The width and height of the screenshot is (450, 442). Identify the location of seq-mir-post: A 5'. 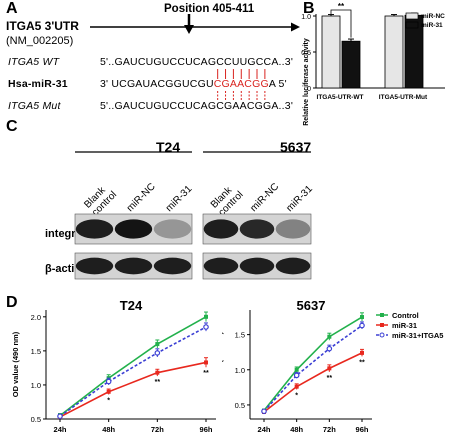
(277, 84).